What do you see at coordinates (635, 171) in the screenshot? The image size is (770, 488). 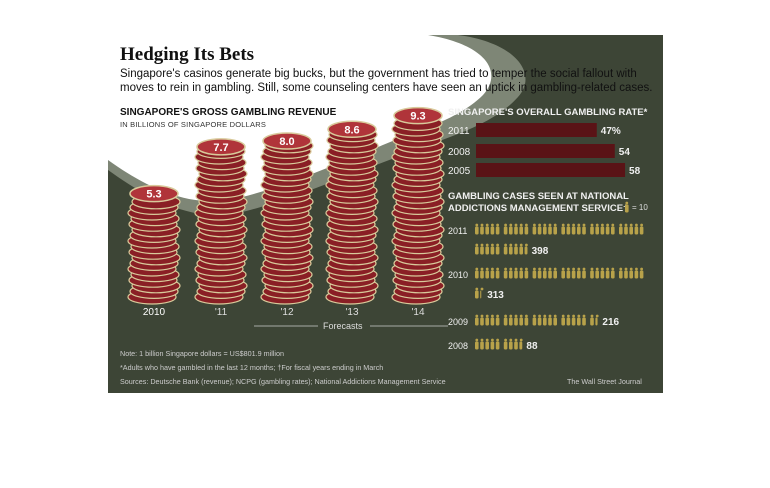 I see `rate-value-label: 58` at bounding box center [635, 171].